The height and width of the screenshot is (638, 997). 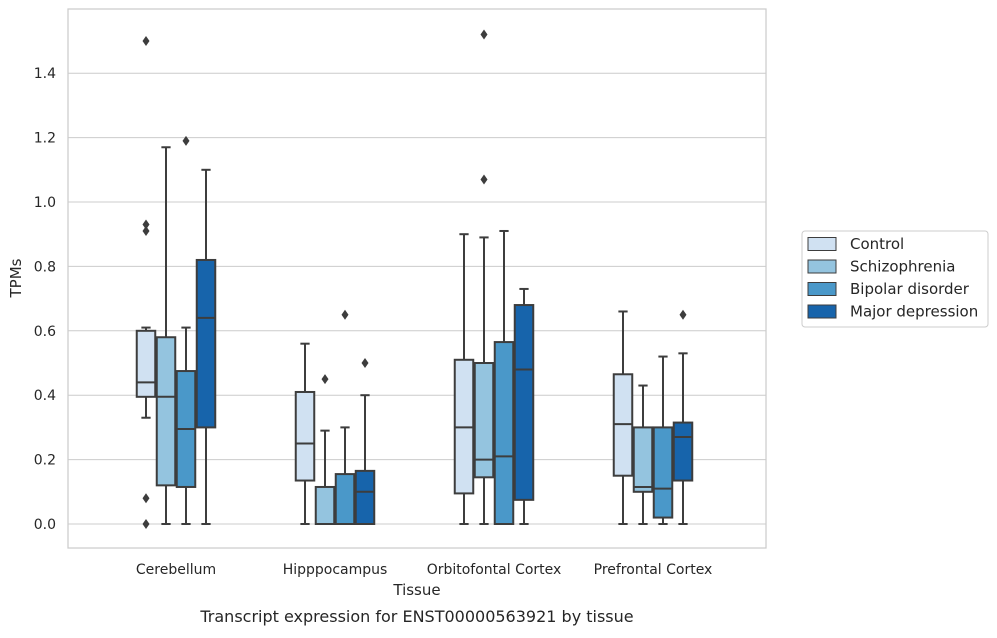 What do you see at coordinates (45, 461) in the screenshot?
I see `y-tick-label: 0.2` at bounding box center [45, 461].